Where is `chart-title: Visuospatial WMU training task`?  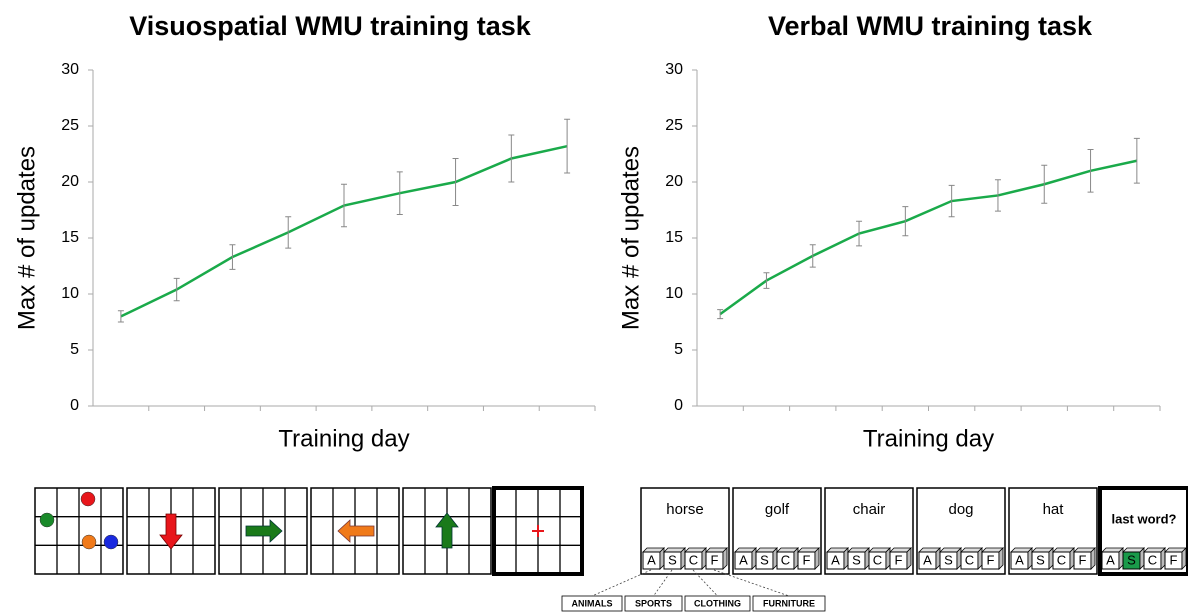 chart-title: Visuospatial WMU training task is located at coordinates (330, 26).